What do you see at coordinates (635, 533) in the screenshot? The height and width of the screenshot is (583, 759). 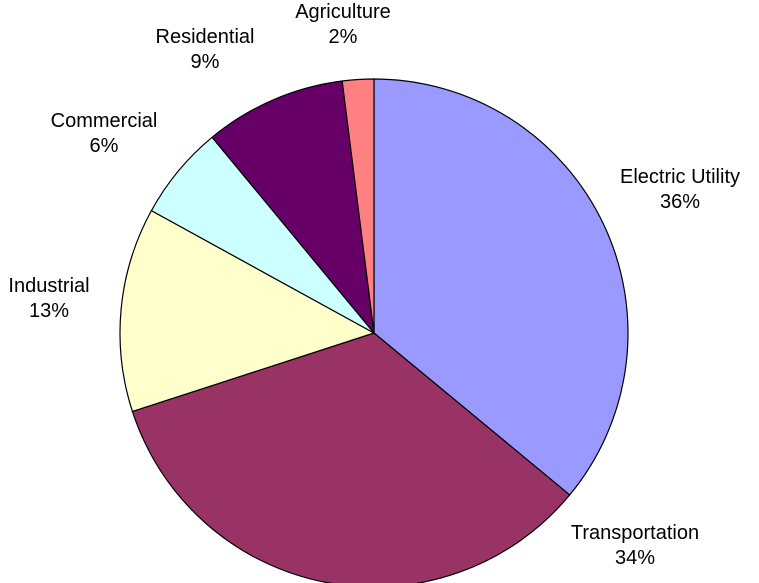 I see `pie-label-name: Transportation` at bounding box center [635, 533].